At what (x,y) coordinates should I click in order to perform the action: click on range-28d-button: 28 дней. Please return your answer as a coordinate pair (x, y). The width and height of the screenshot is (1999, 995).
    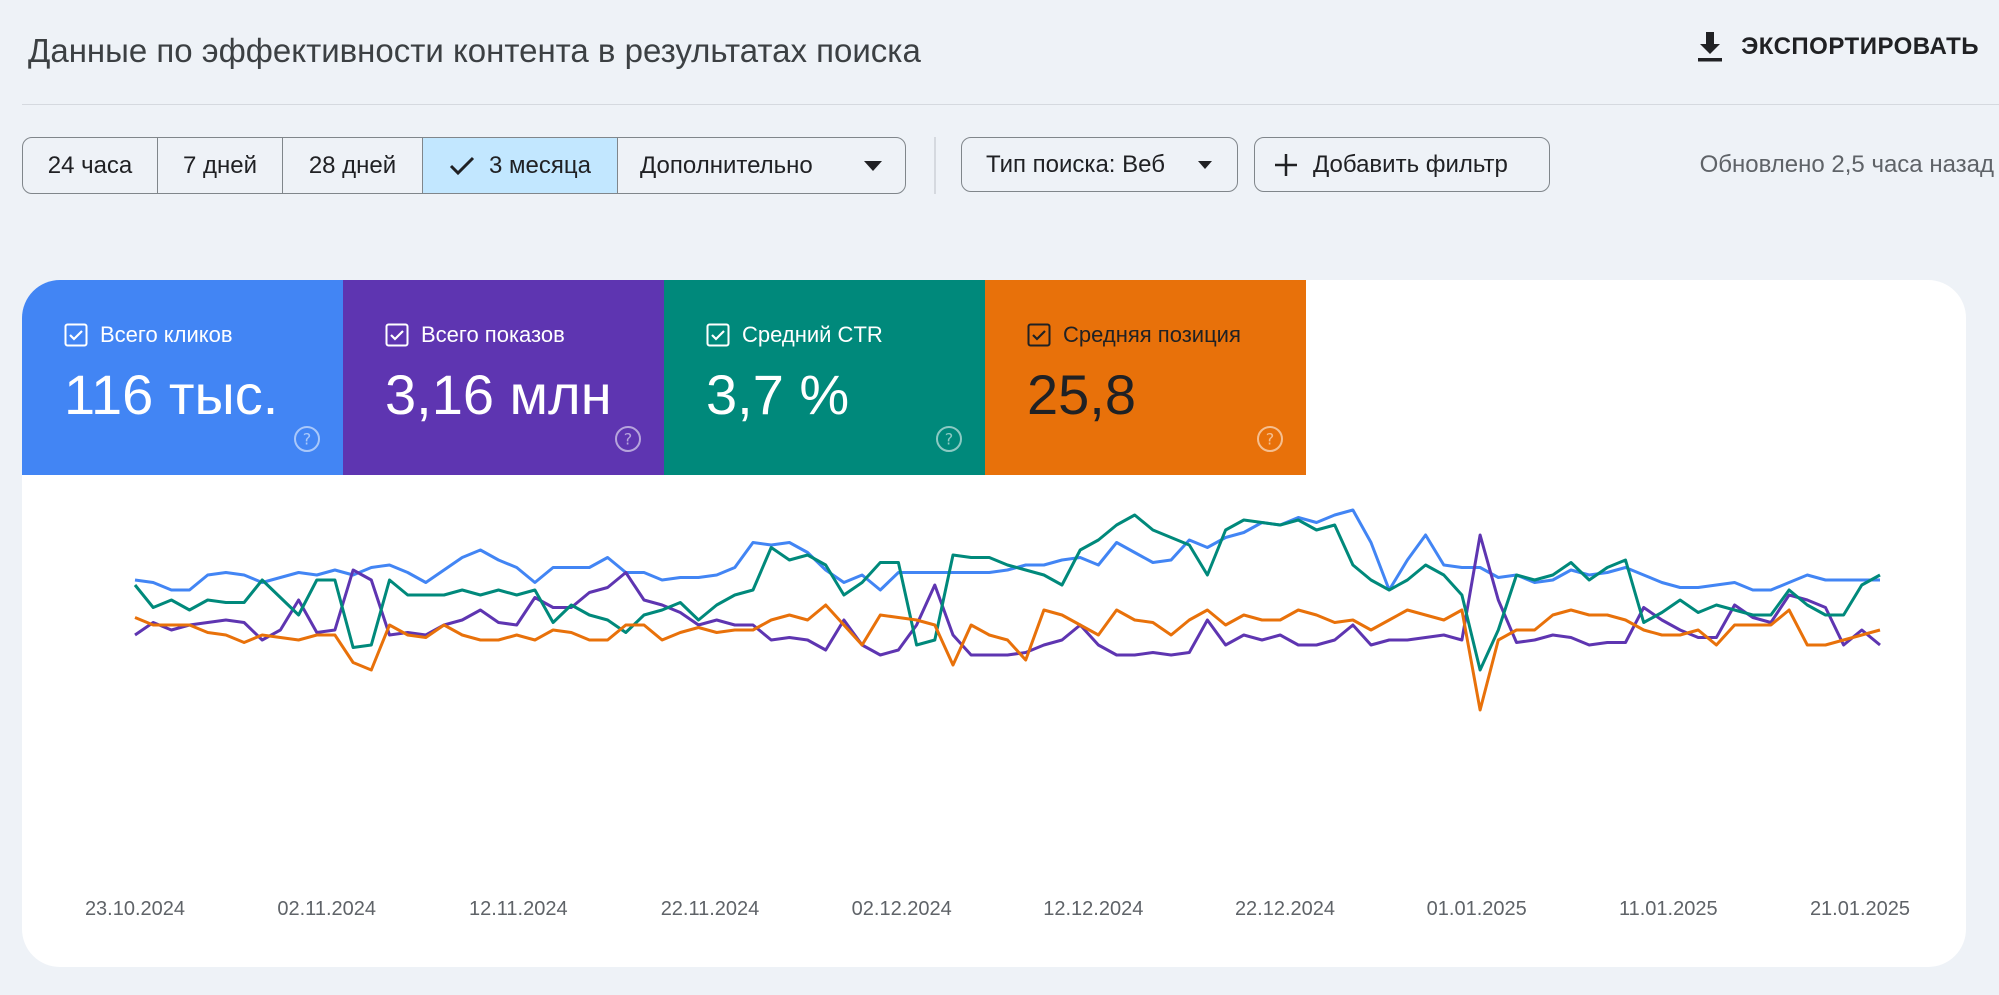
    Looking at the image, I should click on (353, 165).